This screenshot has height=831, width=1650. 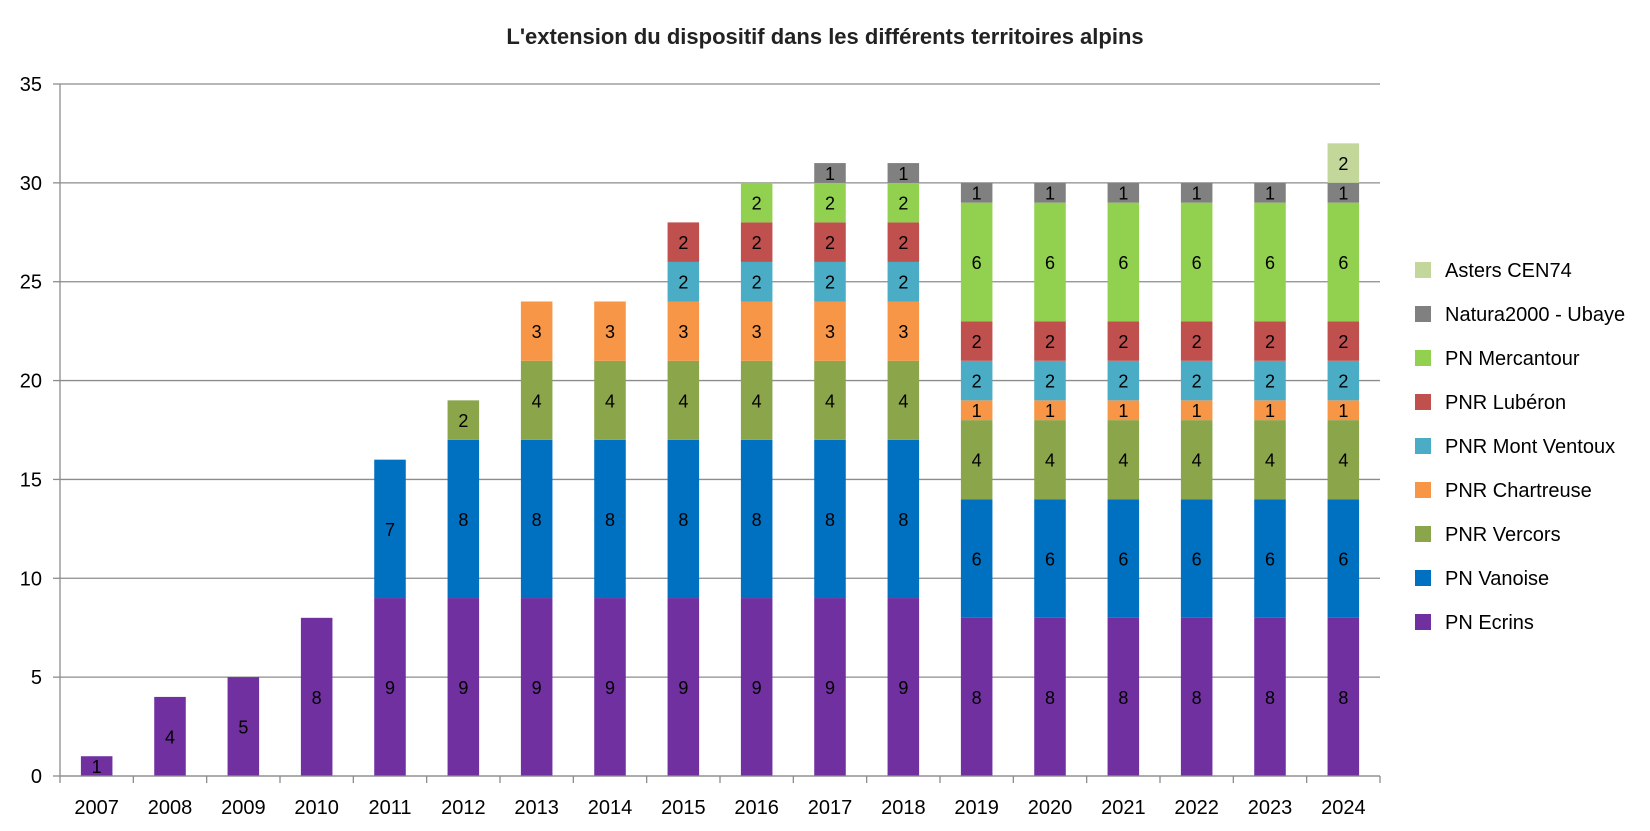 What do you see at coordinates (36, 777) in the screenshot?
I see `y-tick-label: 0` at bounding box center [36, 777].